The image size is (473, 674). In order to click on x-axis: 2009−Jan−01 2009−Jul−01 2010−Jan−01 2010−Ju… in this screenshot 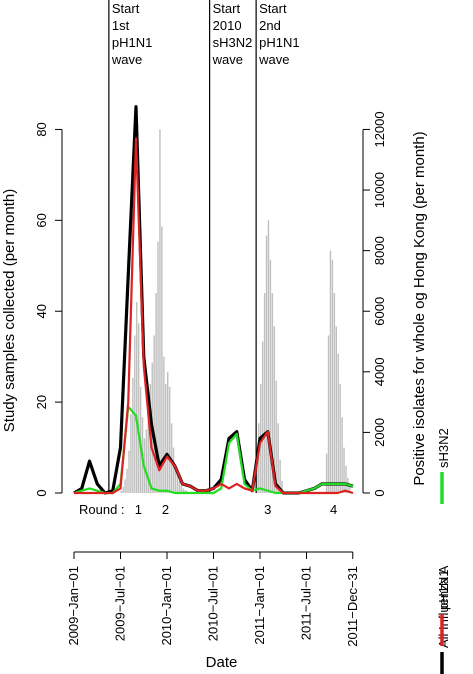, I will do `click(213, 599)`.